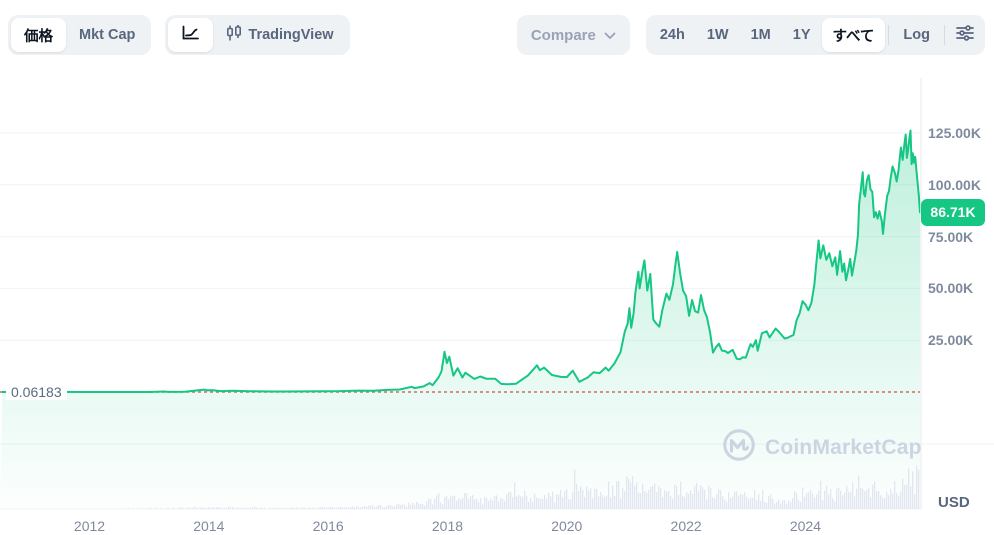 This screenshot has height=535, width=994. Describe the element at coordinates (447, 526) in the screenshot. I see `x-axis-tick-label: 2018` at that location.